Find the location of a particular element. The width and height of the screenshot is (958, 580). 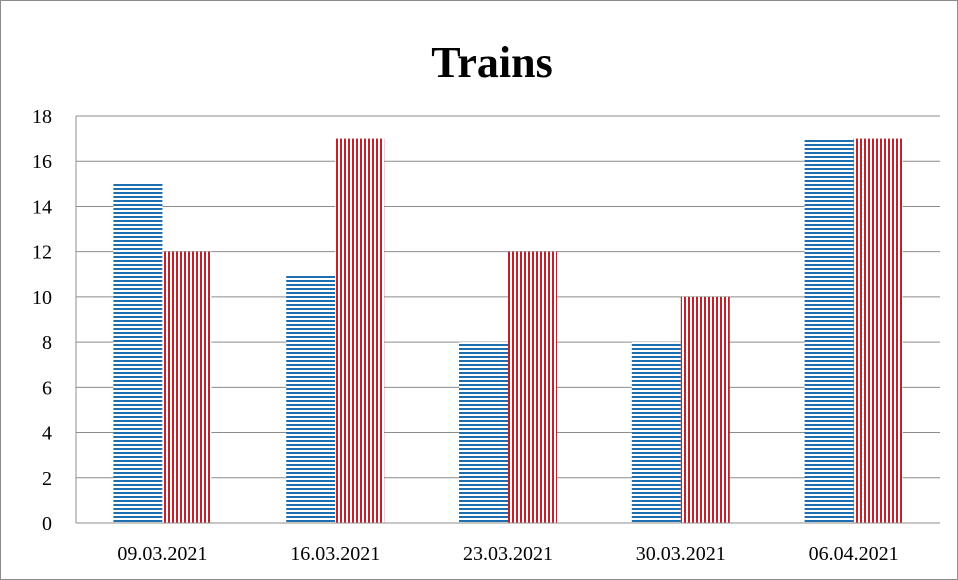

chart-title: Trains is located at coordinates (491, 62).